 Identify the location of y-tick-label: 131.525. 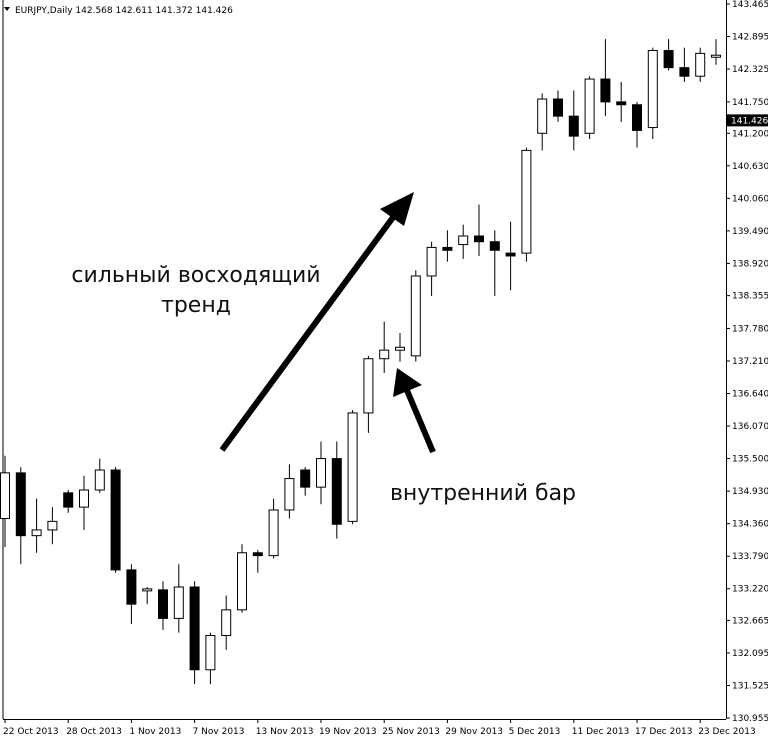
(750, 686).